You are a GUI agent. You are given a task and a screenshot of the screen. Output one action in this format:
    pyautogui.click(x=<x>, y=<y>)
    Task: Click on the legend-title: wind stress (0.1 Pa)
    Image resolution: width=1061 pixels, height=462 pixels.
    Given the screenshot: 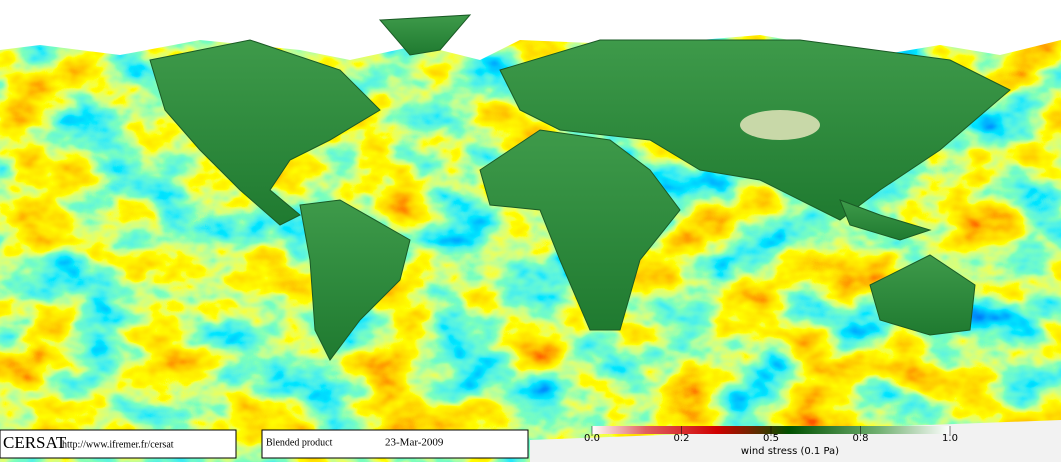 What is the action you would take?
    pyautogui.click(x=790, y=451)
    